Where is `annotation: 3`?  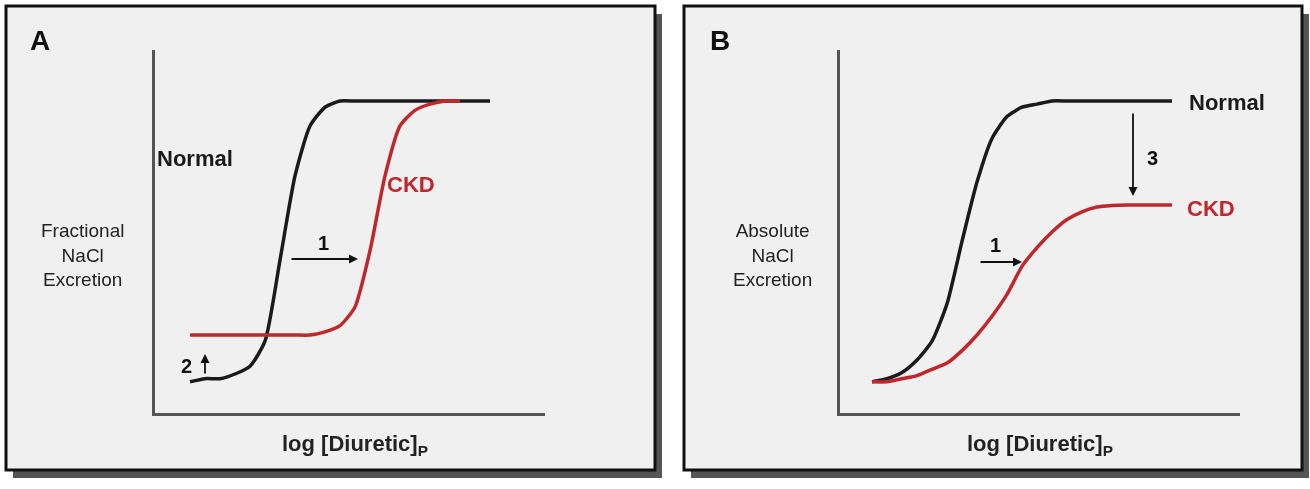
annotation: 3 is located at coordinates (1153, 158).